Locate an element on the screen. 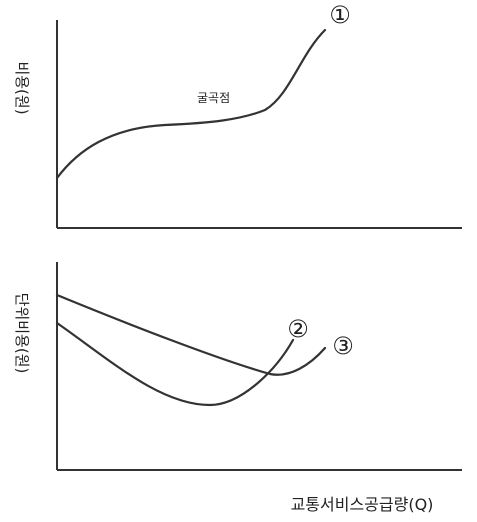  curve-1-marker: ① is located at coordinates (340, 15).